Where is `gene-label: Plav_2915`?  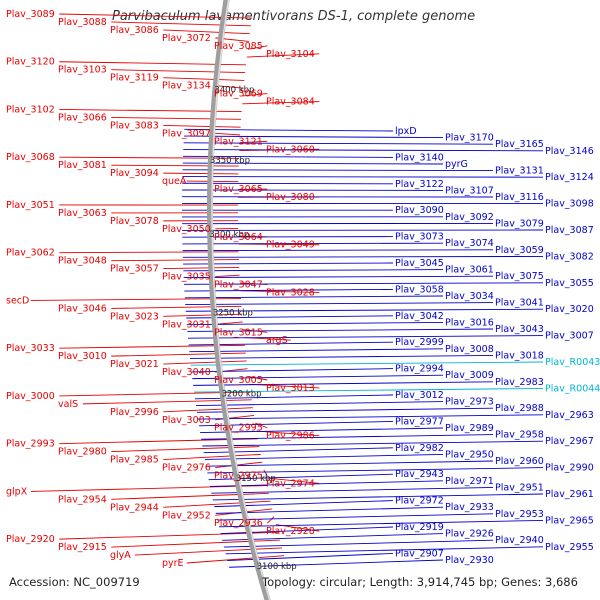 gene-label: Plav_2915 is located at coordinates (82, 547).